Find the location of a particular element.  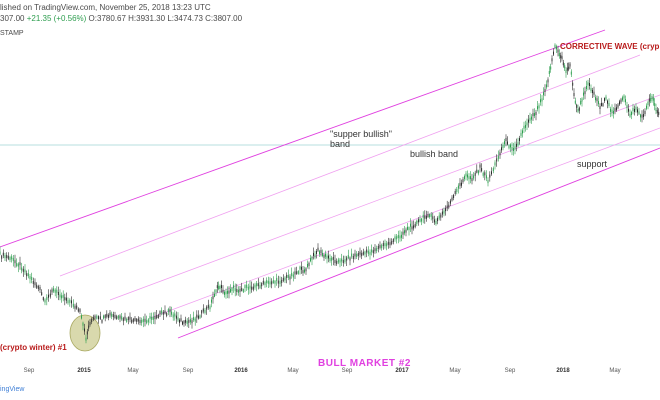

tradingview-brand: ingView is located at coordinates (12, 389).